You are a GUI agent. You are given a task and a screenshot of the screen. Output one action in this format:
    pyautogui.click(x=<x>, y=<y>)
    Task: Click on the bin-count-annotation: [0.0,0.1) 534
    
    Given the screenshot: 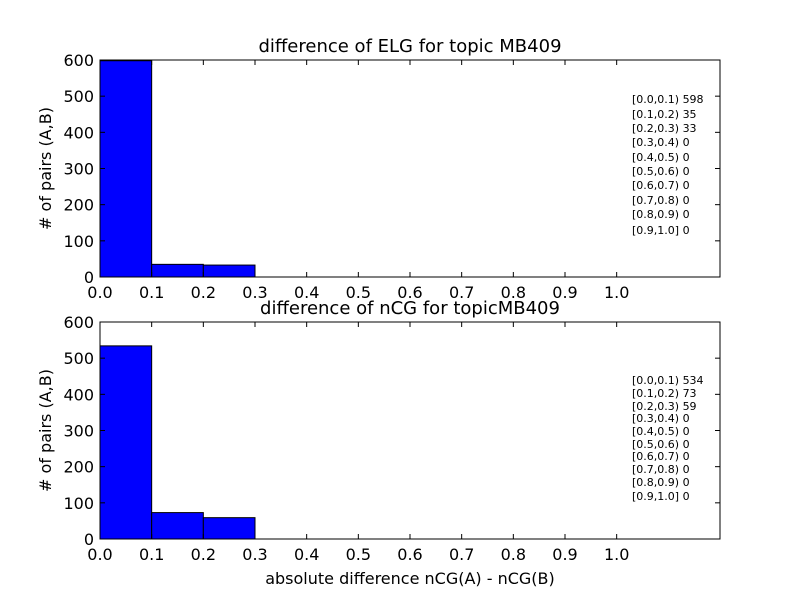 What is the action you would take?
    pyautogui.click(x=668, y=380)
    